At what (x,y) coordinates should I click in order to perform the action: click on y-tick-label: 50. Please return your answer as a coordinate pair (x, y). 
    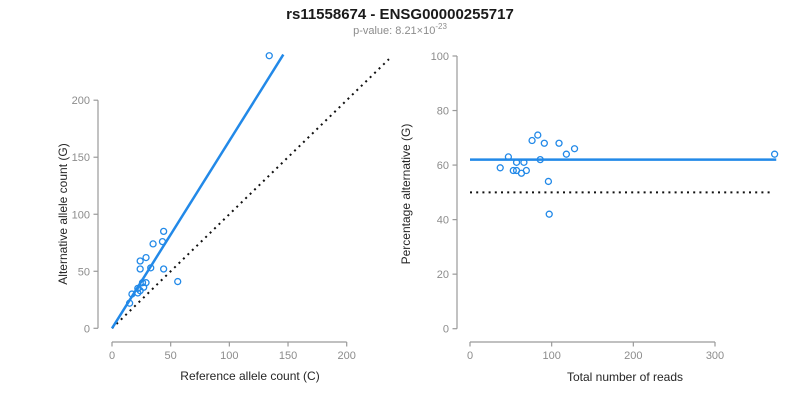
    Looking at the image, I should click on (84, 272).